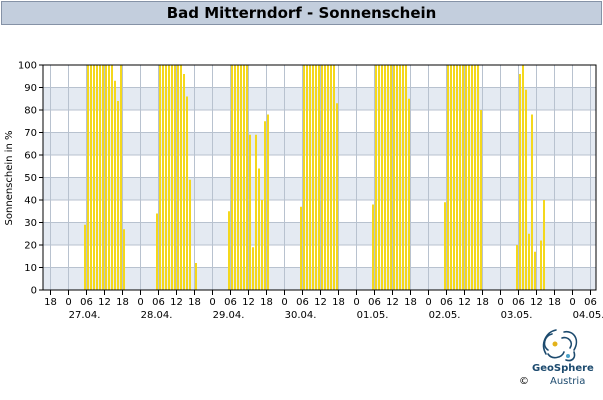 Image resolution: width=603 pixels, height=400 pixels. What do you see at coordinates (445, 315) in the screenshot?
I see `x-date-label: 02.05.` at bounding box center [445, 315].